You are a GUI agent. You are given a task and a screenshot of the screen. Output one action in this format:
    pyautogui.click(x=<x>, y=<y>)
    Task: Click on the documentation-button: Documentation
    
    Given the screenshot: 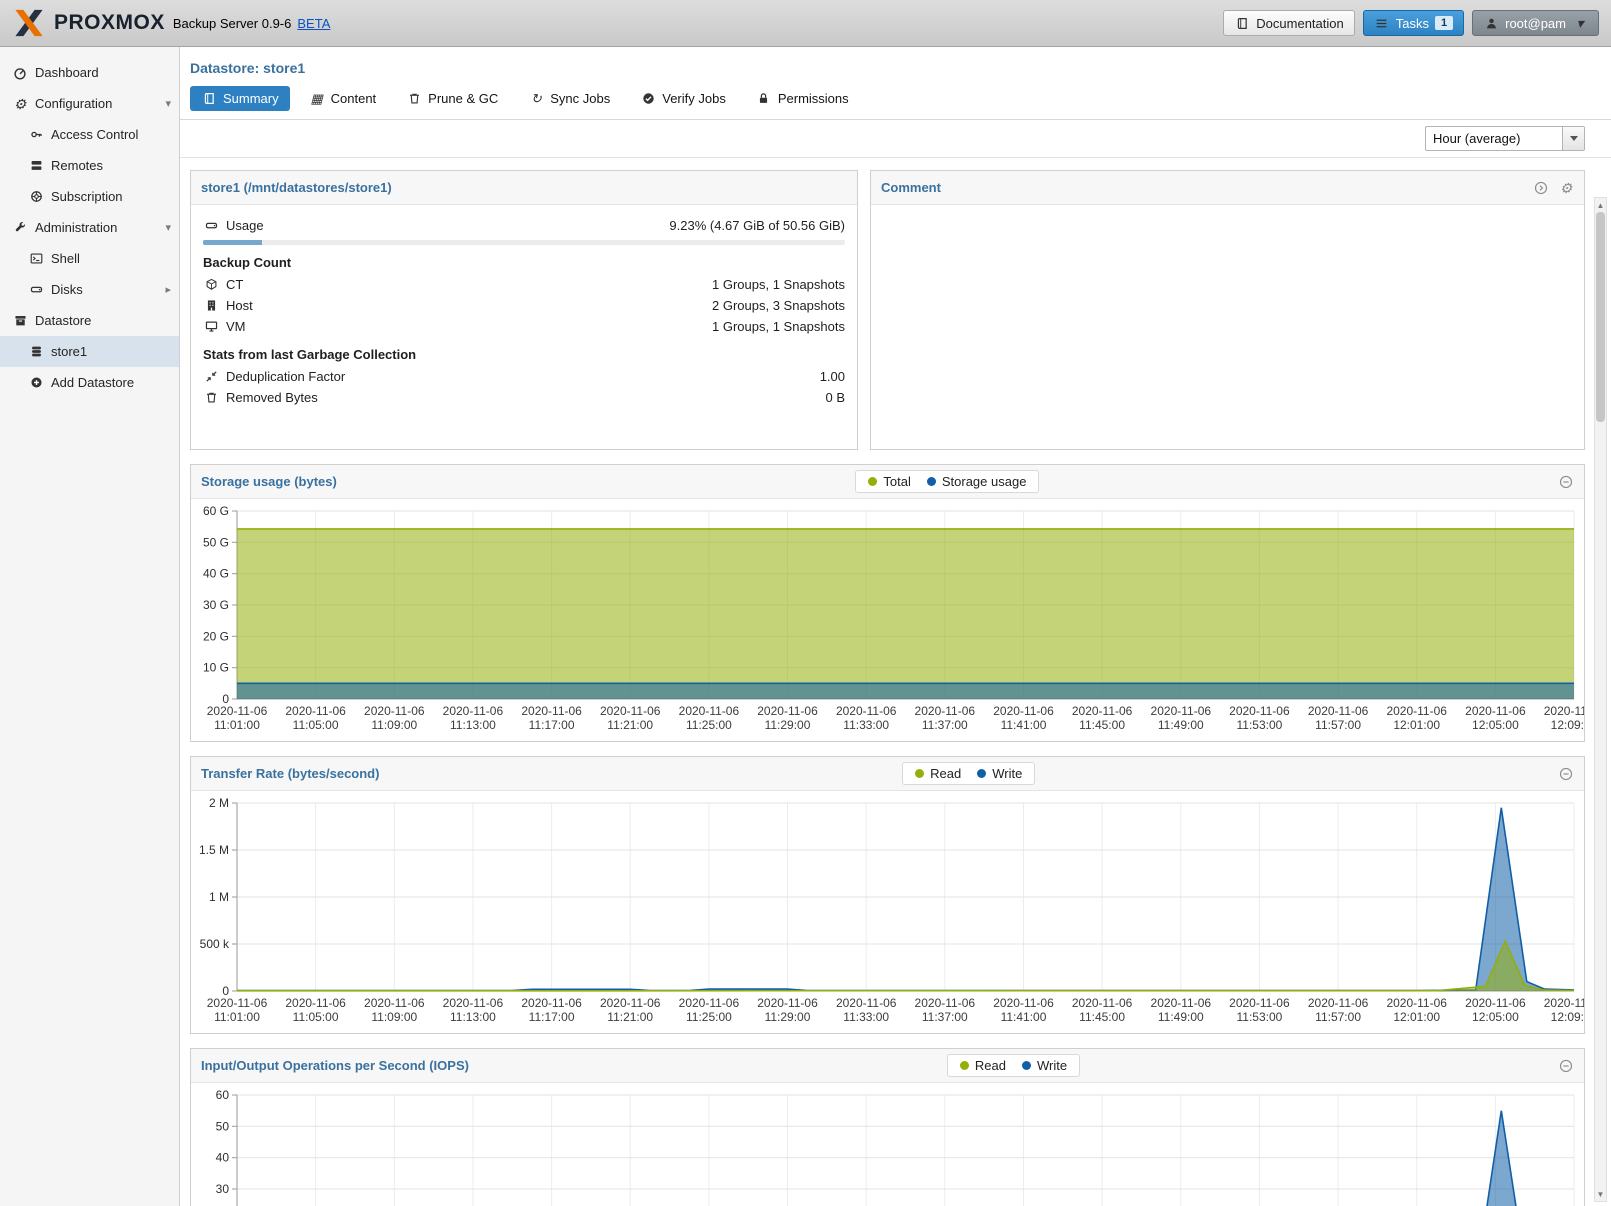 What is the action you would take?
    pyautogui.click(x=1289, y=23)
    